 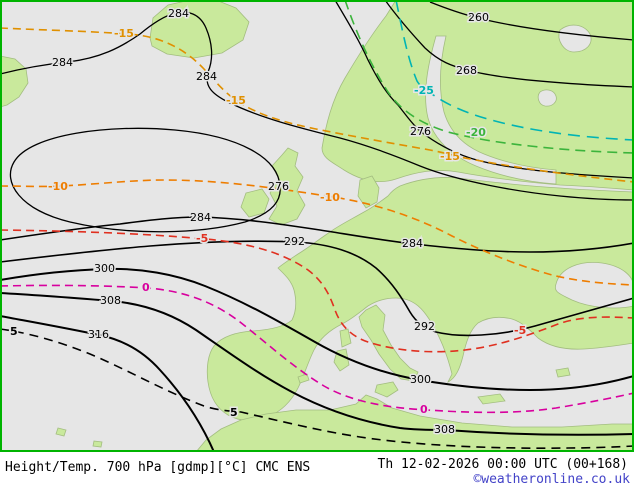 I want to click on height-label-308-west: 308, so click(x=110, y=300).